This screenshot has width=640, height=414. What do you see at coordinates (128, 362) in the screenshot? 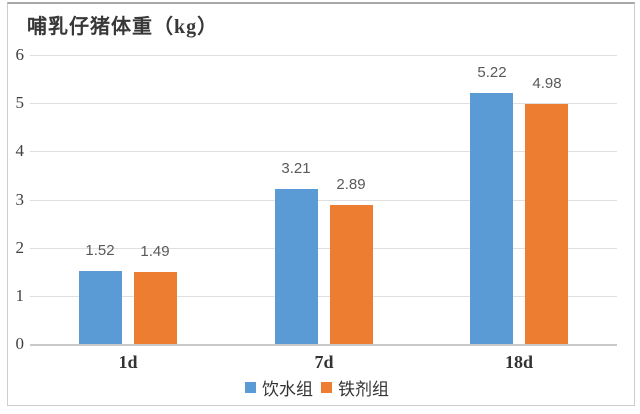
I see `x-category-label: 1d` at bounding box center [128, 362].